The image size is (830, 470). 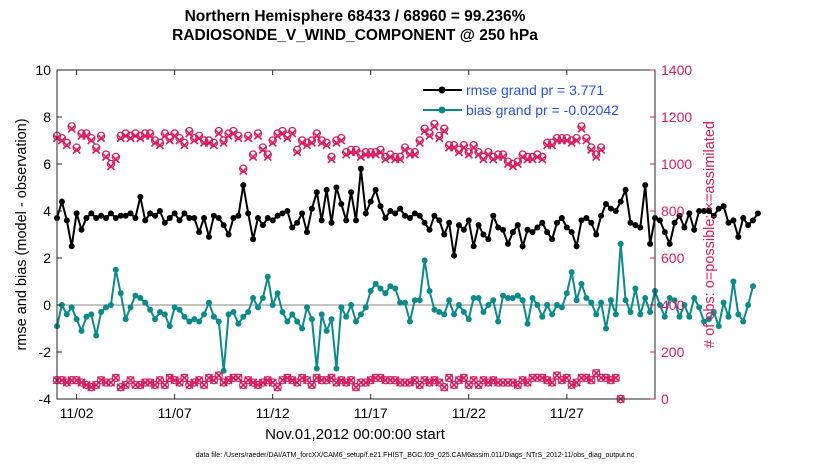 I want to click on y2-tick-label: 200, so click(x=673, y=352).